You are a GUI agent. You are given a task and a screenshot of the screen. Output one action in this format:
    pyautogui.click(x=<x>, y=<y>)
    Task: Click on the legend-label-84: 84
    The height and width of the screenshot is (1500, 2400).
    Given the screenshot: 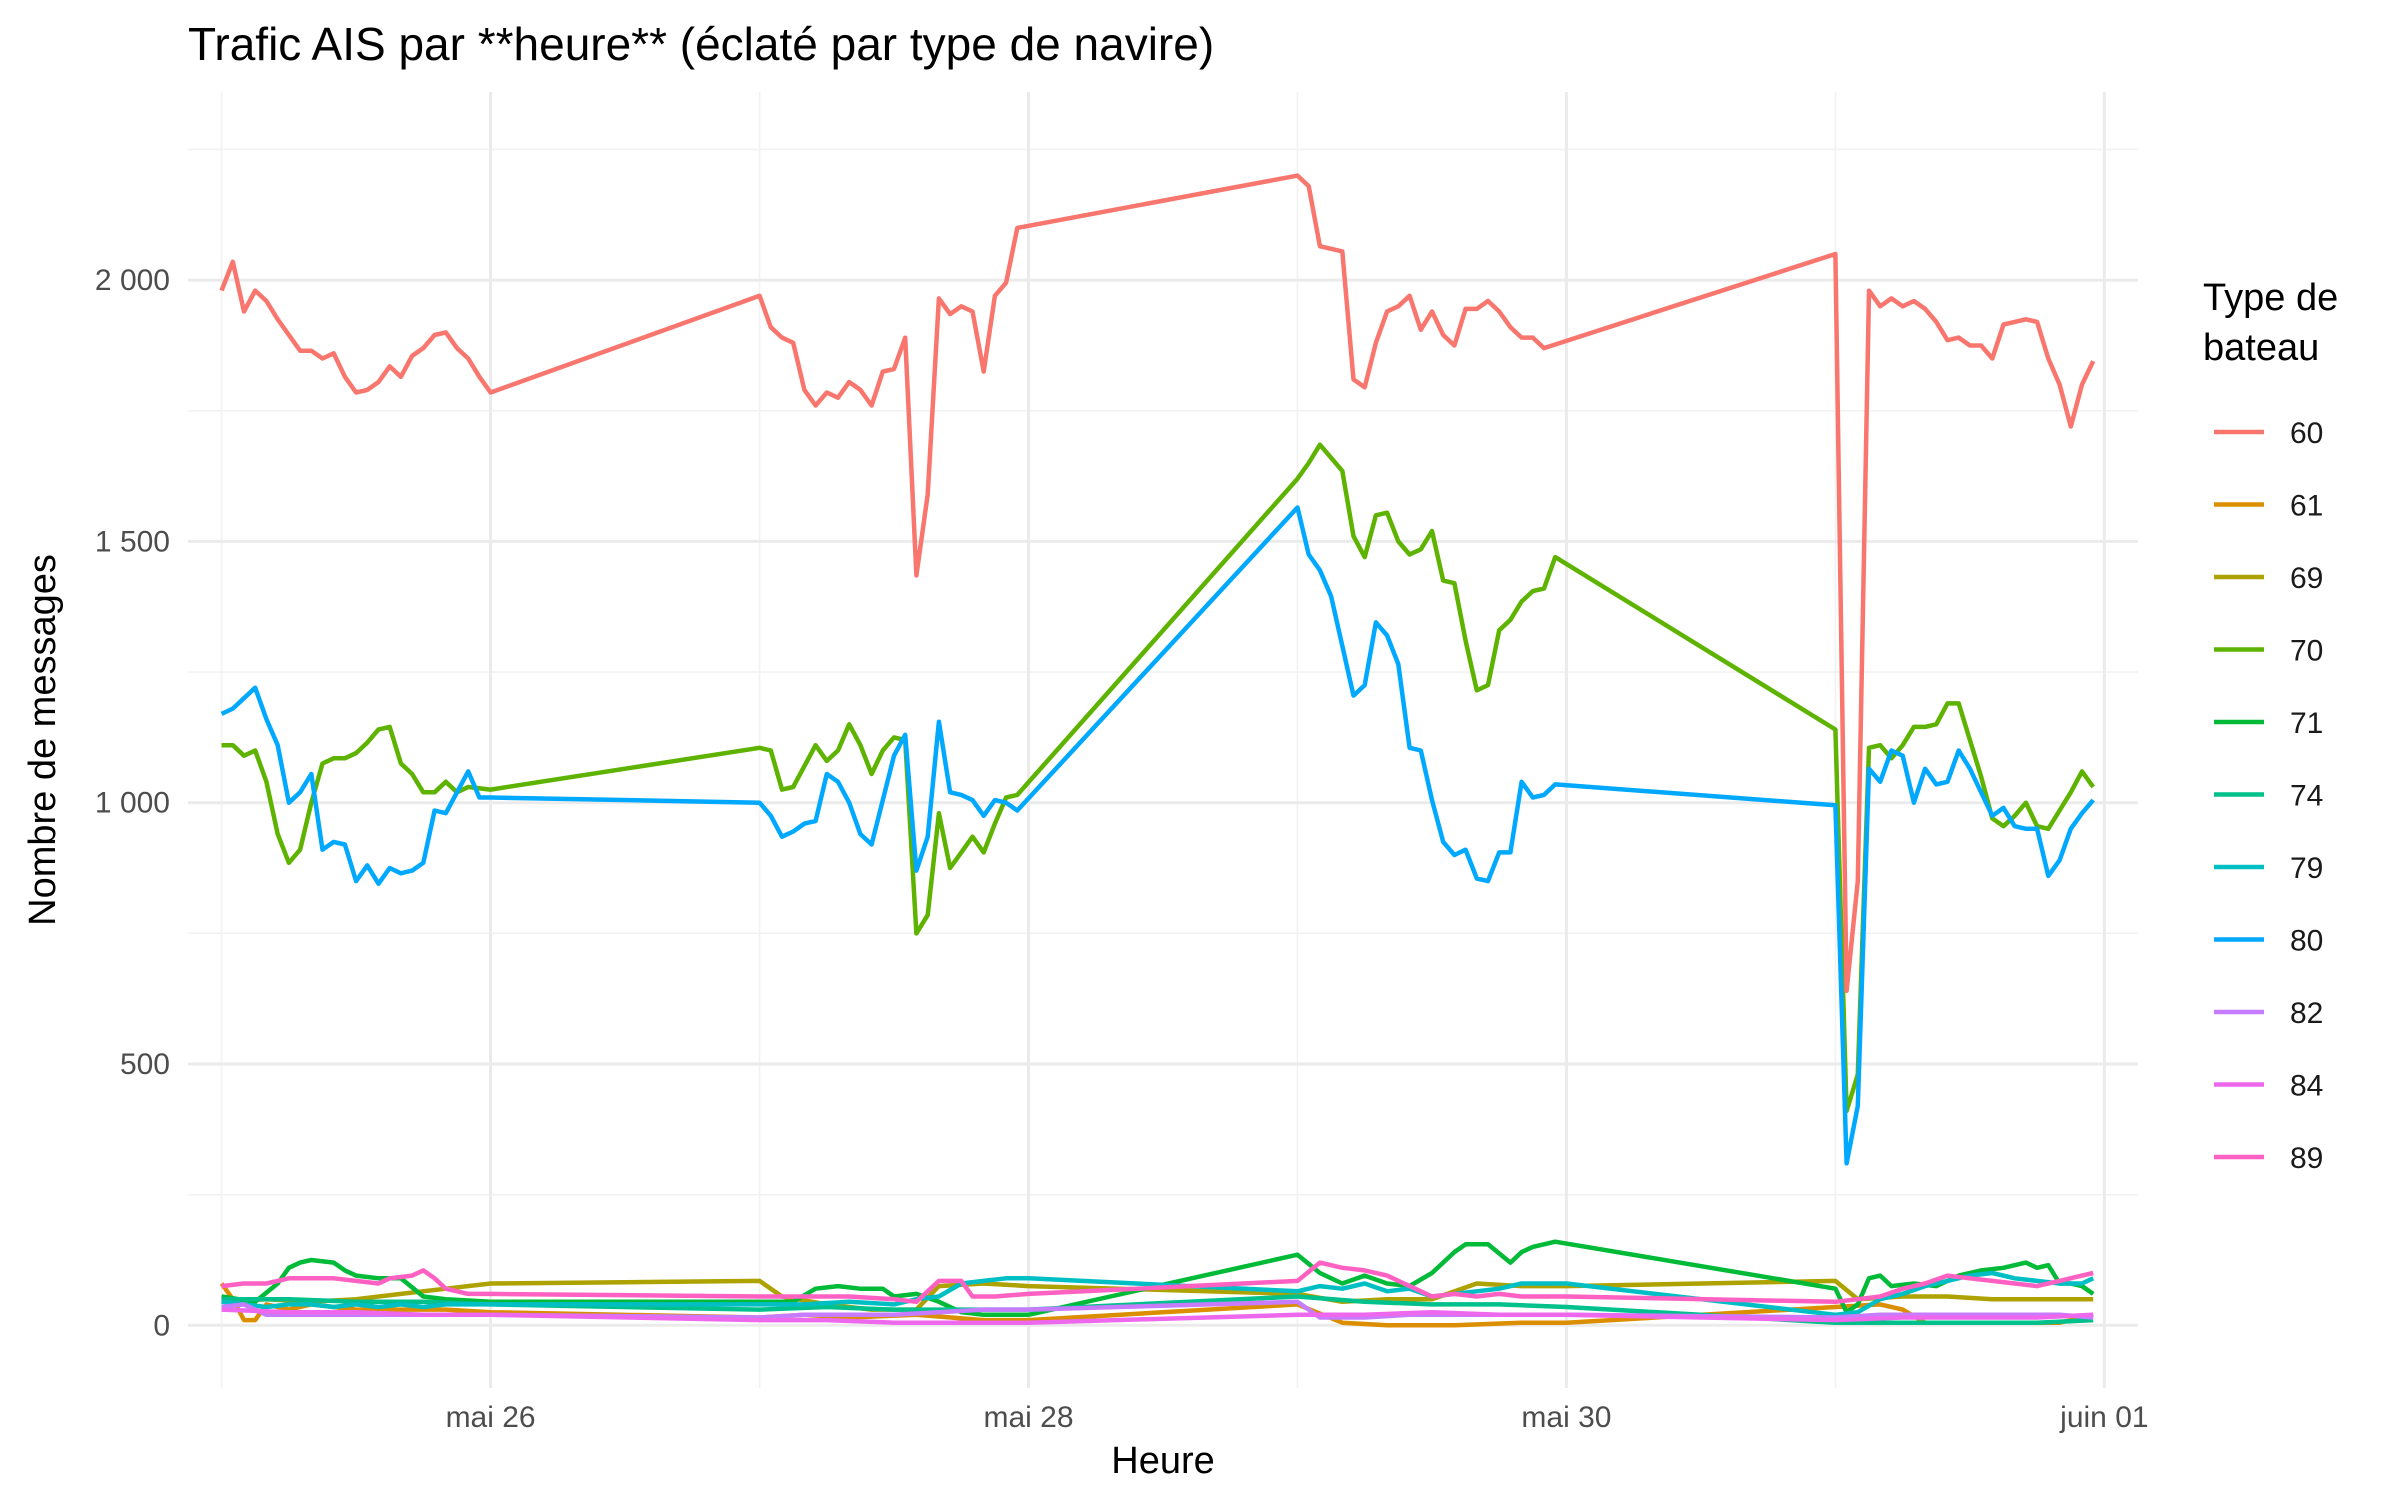 What is the action you would take?
    pyautogui.click(x=2306, y=1086)
    